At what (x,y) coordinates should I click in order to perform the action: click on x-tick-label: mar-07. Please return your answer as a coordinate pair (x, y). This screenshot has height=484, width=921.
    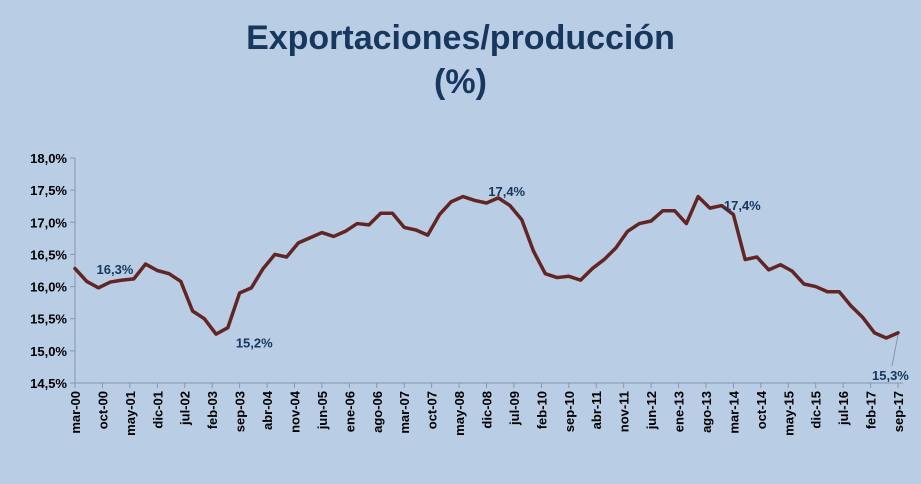
    Looking at the image, I should click on (404, 412).